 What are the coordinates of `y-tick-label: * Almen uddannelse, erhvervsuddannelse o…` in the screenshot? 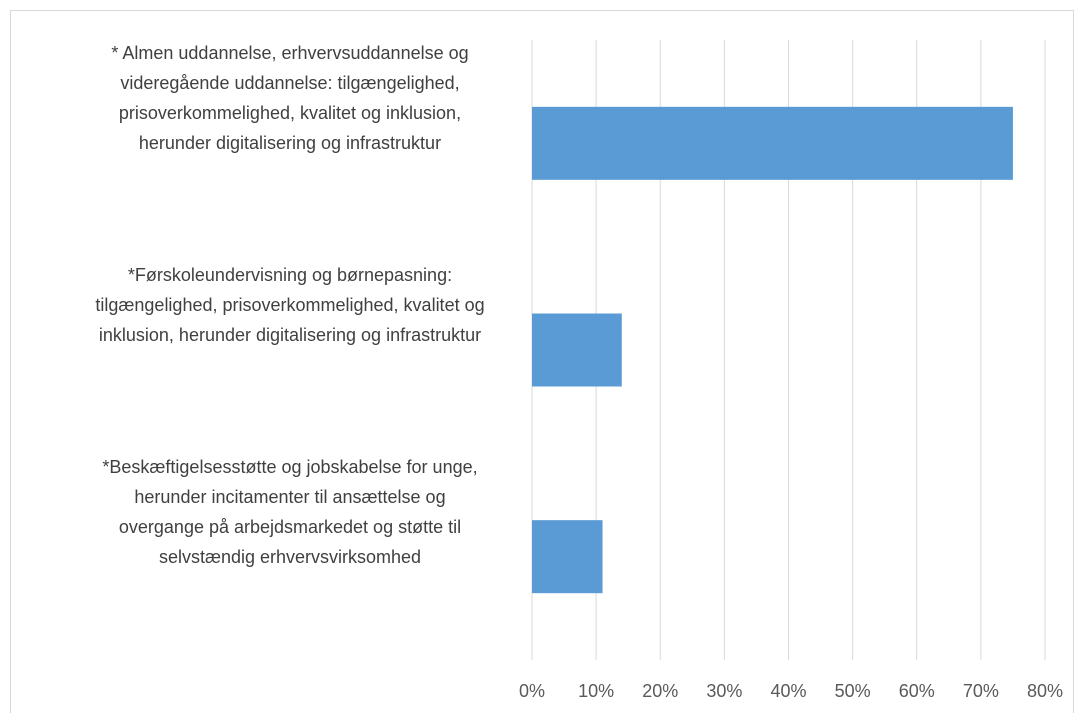 It's located at (290, 98).